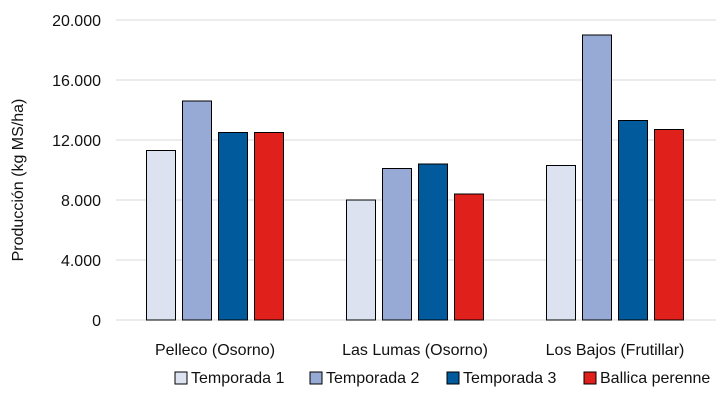 The height and width of the screenshot is (393, 722). What do you see at coordinates (372, 378) in the screenshot?
I see `legend-label-1: Temporada 2` at bounding box center [372, 378].